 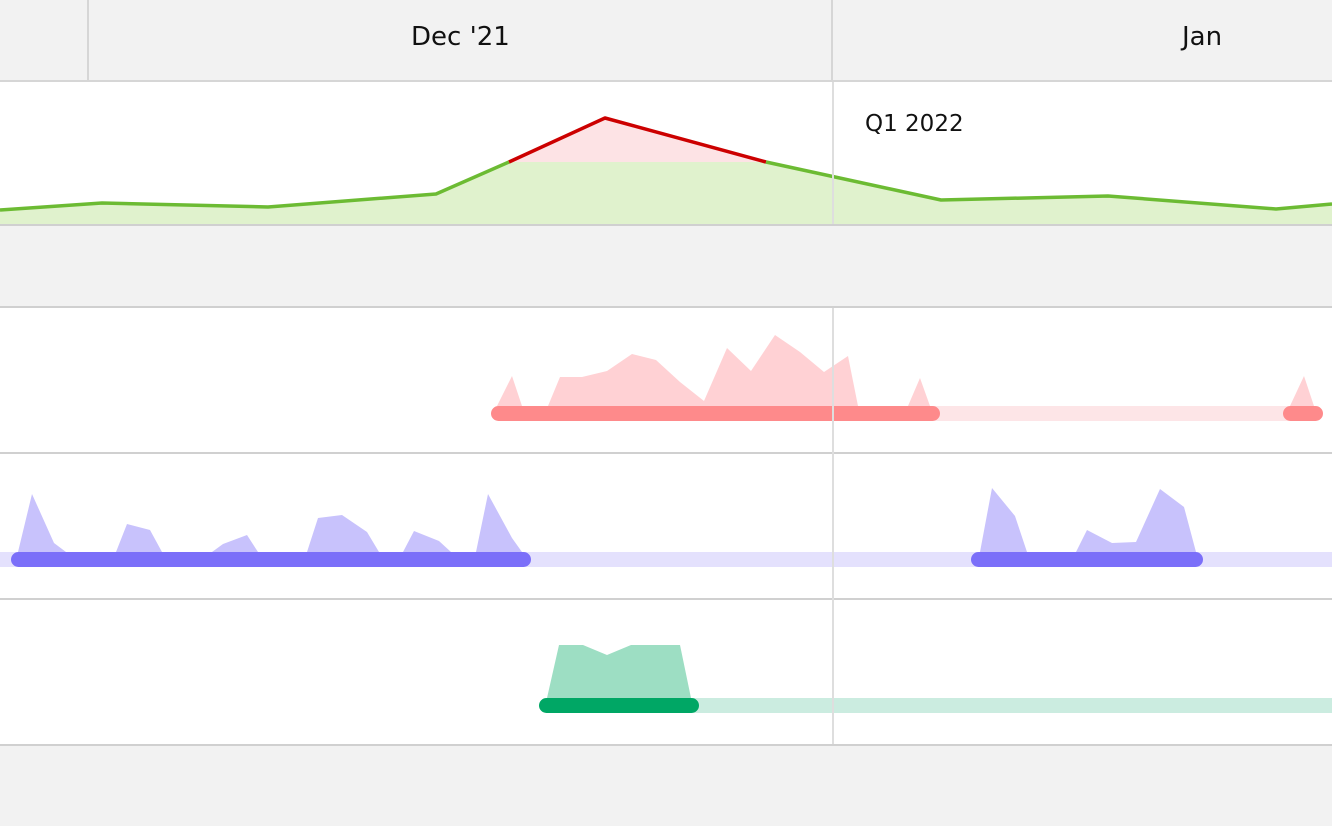 I want to click on workload-chart, so click(x=666, y=170).